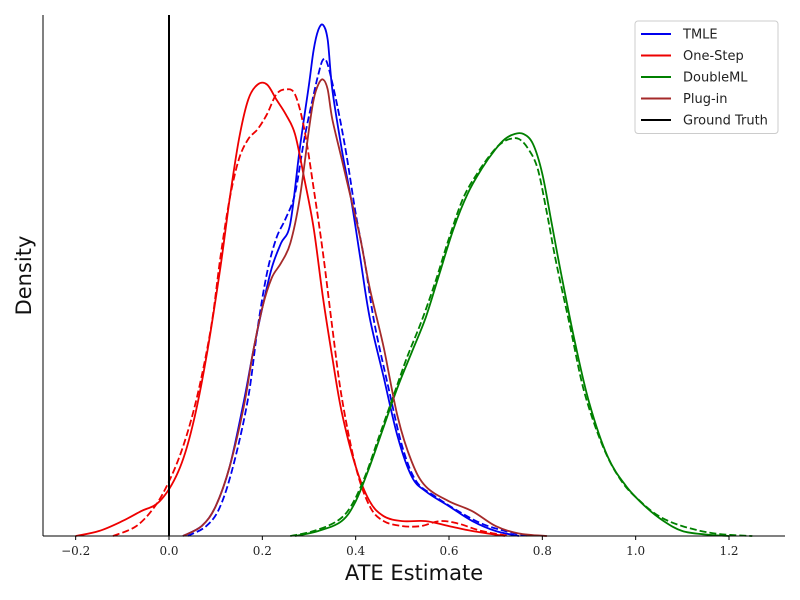 This screenshot has width=800, height=600. Describe the element at coordinates (75, 551) in the screenshot. I see `x-tick-label: −0.2` at that location.